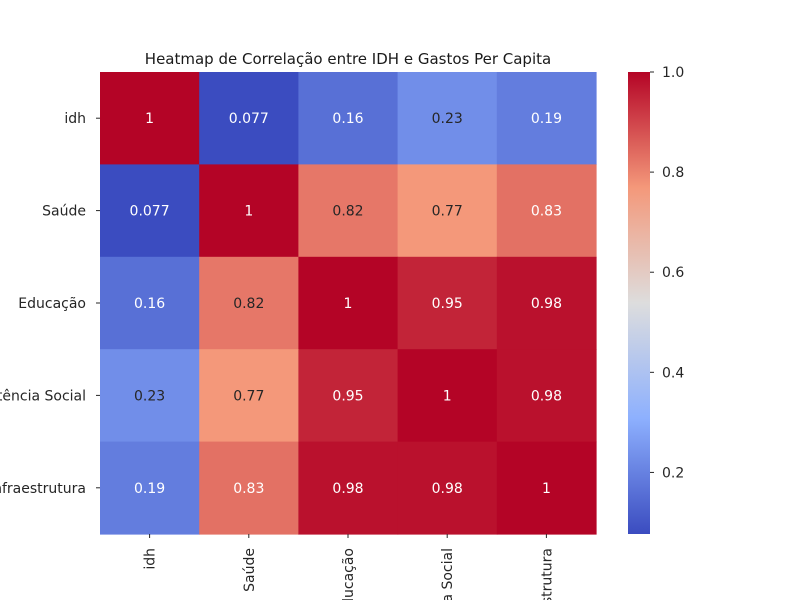  What do you see at coordinates (656, 299) in the screenshot?
I see `colorbar: 0.2 0.4 0.6 0.8 1.0` at bounding box center [656, 299].